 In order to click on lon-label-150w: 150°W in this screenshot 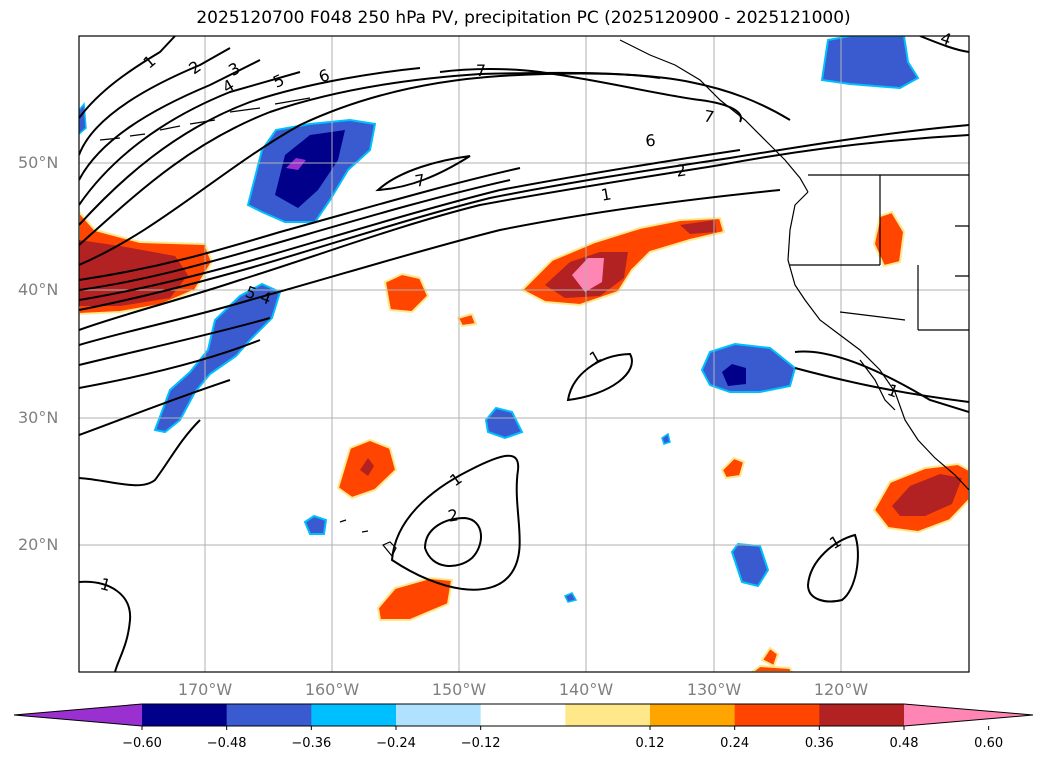, I will do `click(459, 689)`.